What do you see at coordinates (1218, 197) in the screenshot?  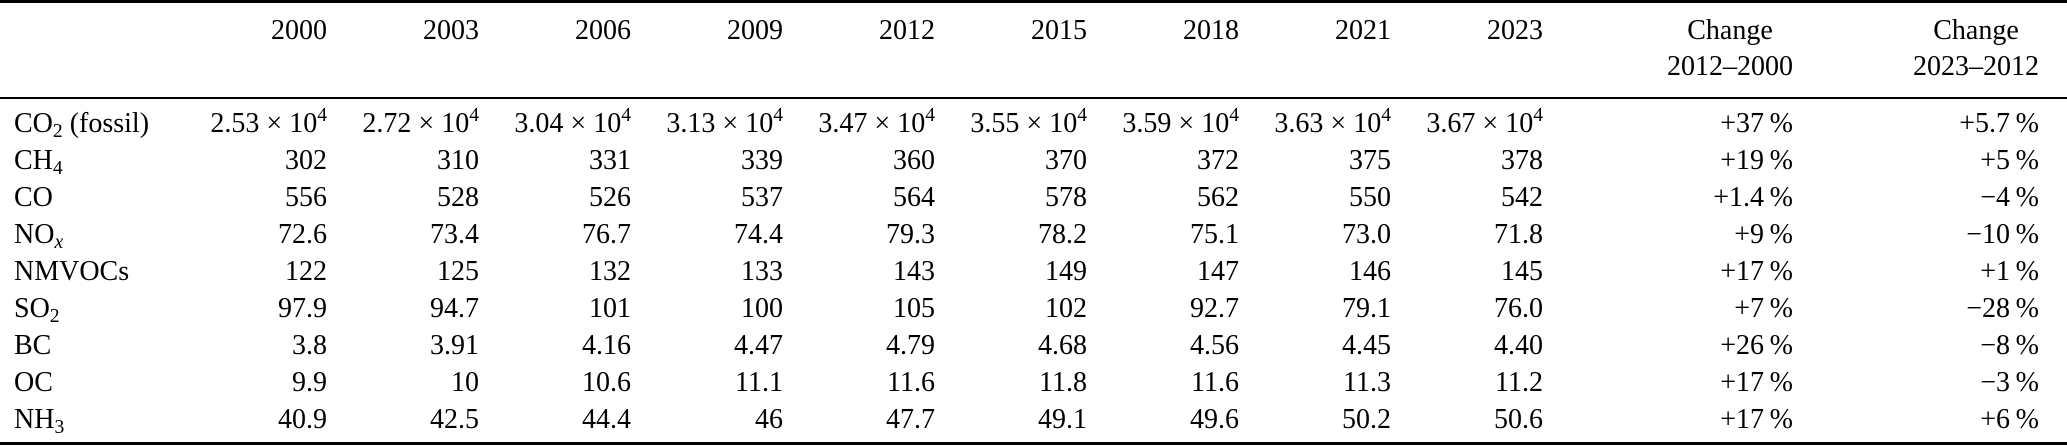 I see `value-cell: 562` at bounding box center [1218, 197].